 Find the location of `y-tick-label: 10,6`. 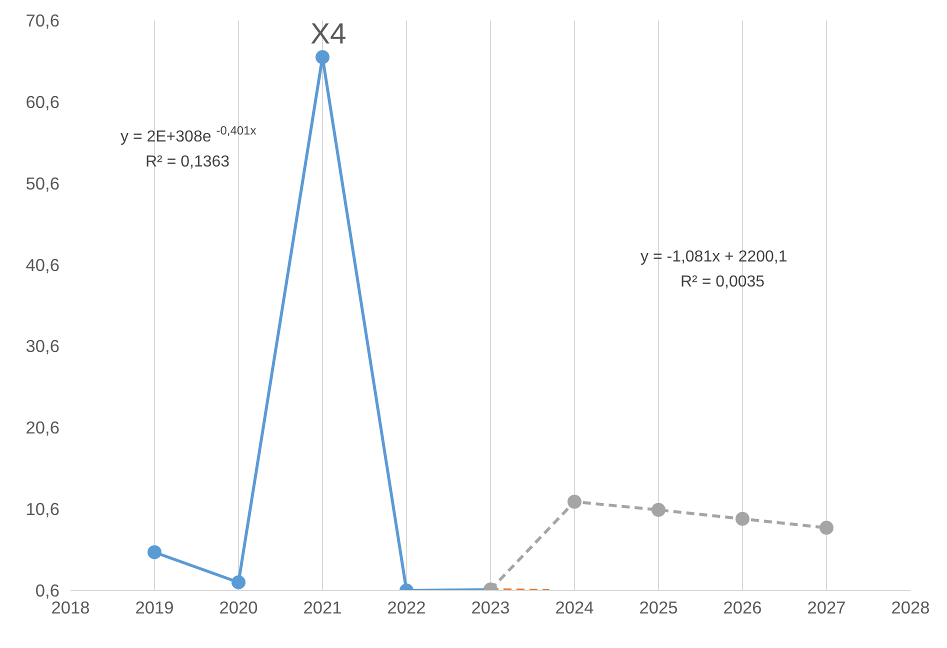

y-tick-label: 10,6 is located at coordinates (43, 509).